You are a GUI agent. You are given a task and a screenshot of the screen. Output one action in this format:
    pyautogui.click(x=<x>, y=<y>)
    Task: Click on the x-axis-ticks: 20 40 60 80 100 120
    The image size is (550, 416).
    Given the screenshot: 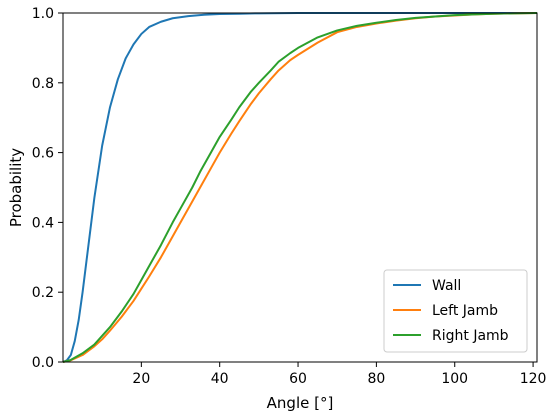 What is the action you would take?
    pyautogui.click(x=339, y=374)
    